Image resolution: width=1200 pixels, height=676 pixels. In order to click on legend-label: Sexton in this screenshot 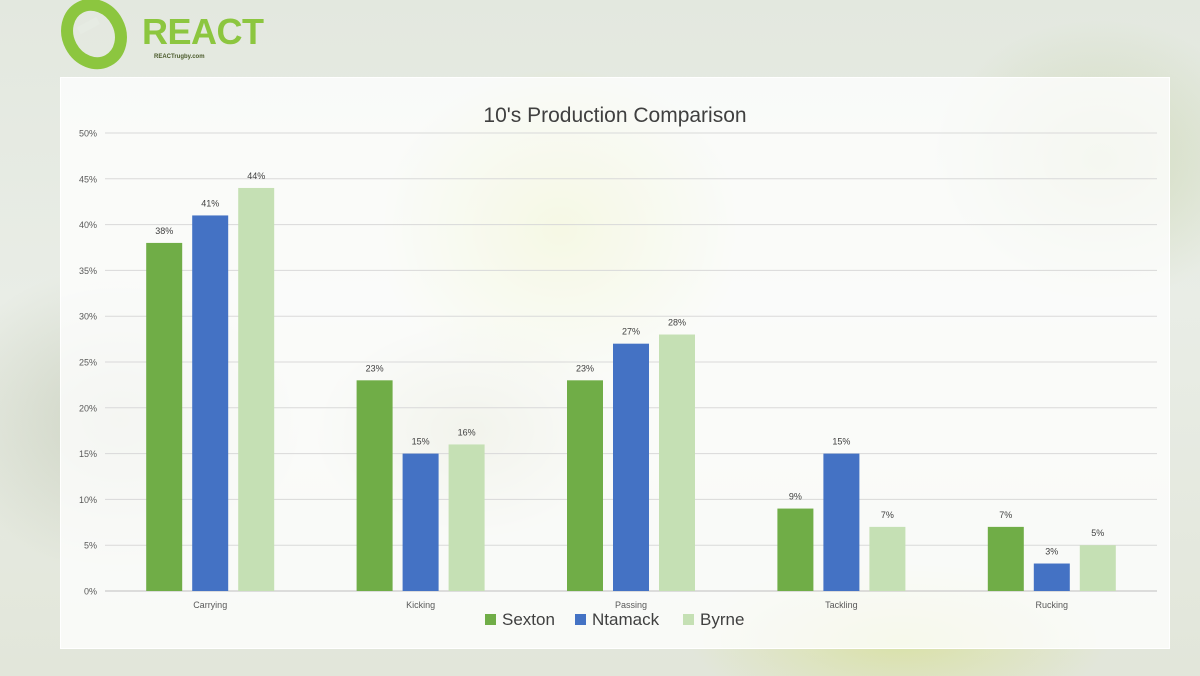, I will do `click(528, 619)`.